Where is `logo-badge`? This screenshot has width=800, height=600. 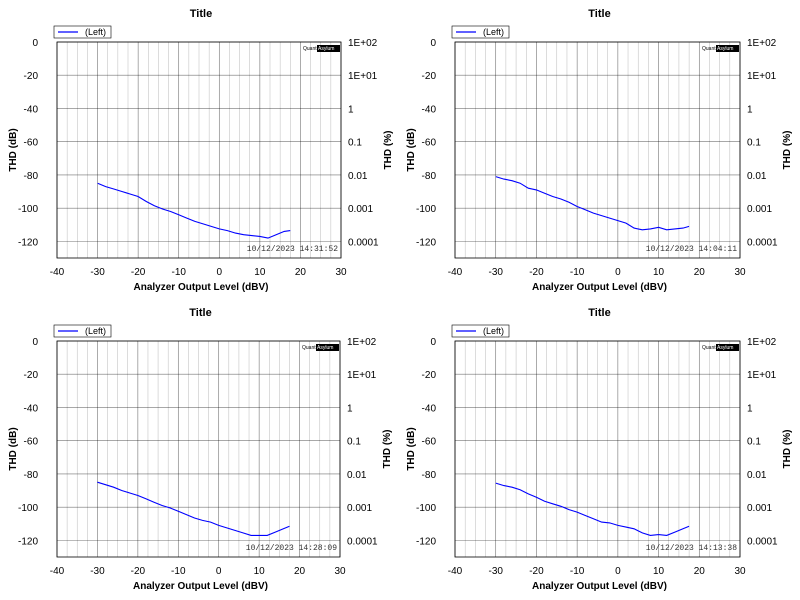
logo-badge is located at coordinates (727, 347).